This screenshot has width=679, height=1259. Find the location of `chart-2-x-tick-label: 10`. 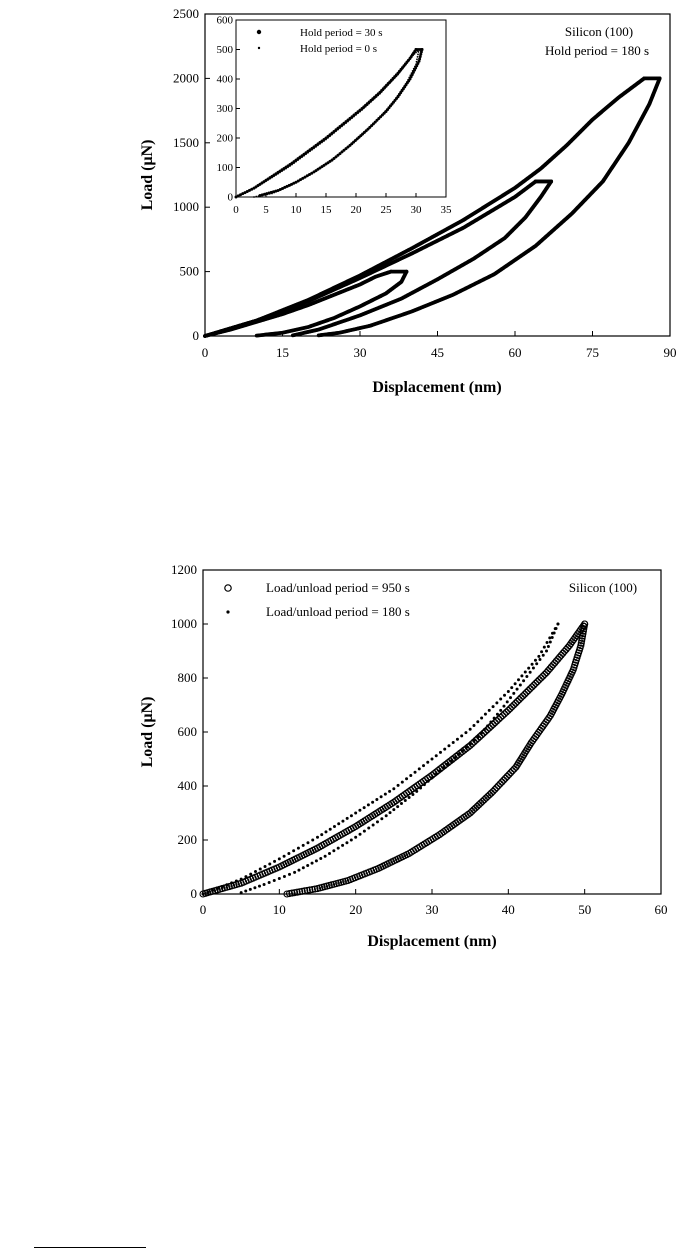

chart-2-x-tick-label: 10 is located at coordinates (279, 909).